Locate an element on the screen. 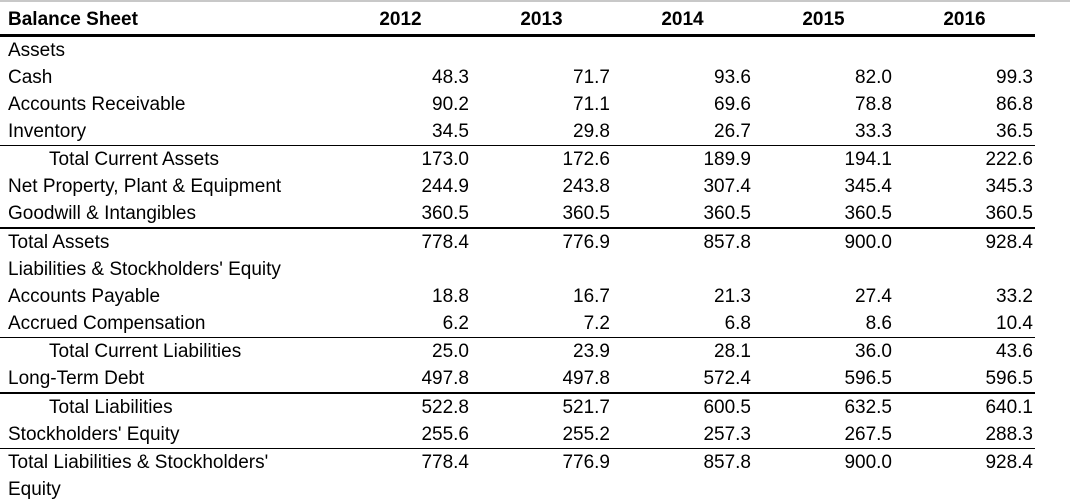  cell-value: 521.7 is located at coordinates (541, 407).